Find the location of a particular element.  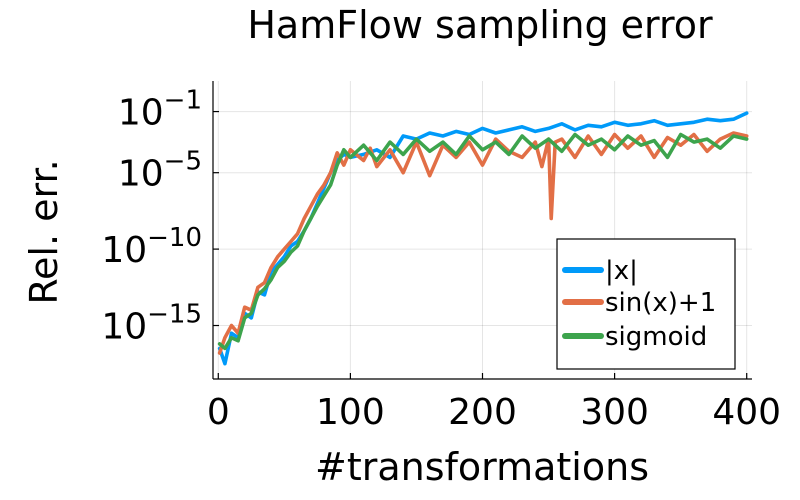

legend-label-0: |x| is located at coordinates (621, 271).